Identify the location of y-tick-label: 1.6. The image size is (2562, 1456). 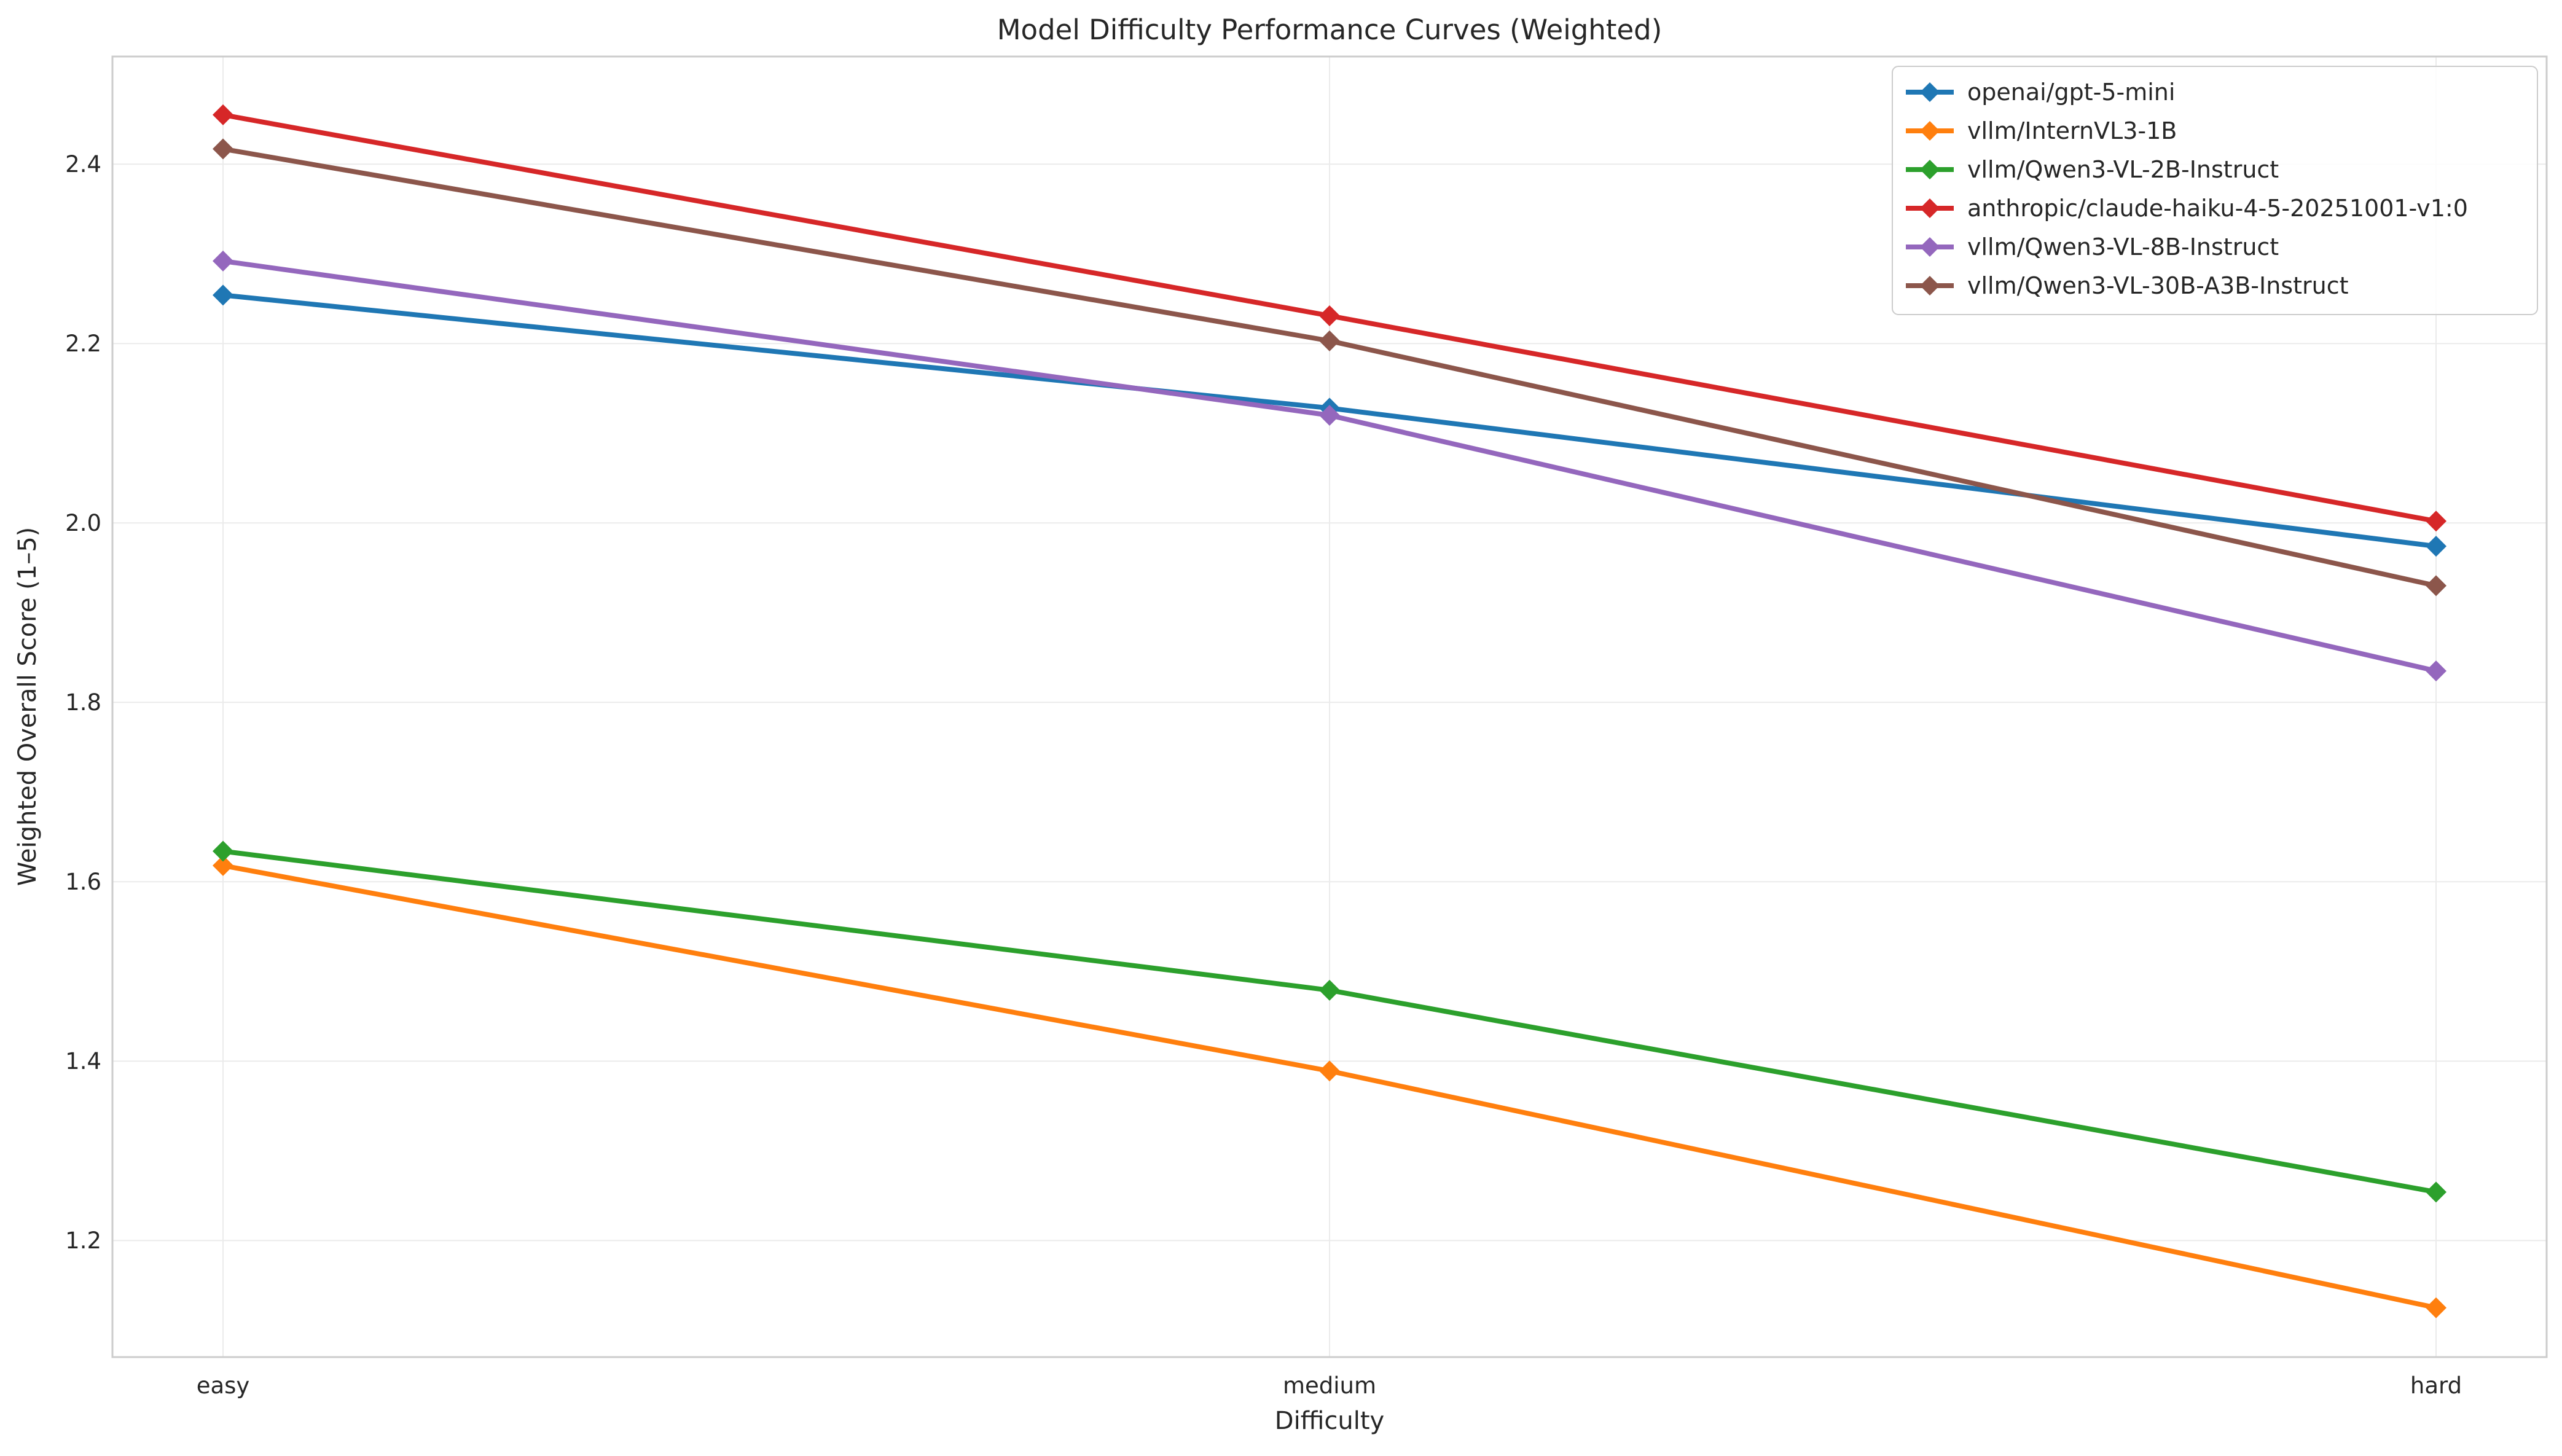
(83, 882).